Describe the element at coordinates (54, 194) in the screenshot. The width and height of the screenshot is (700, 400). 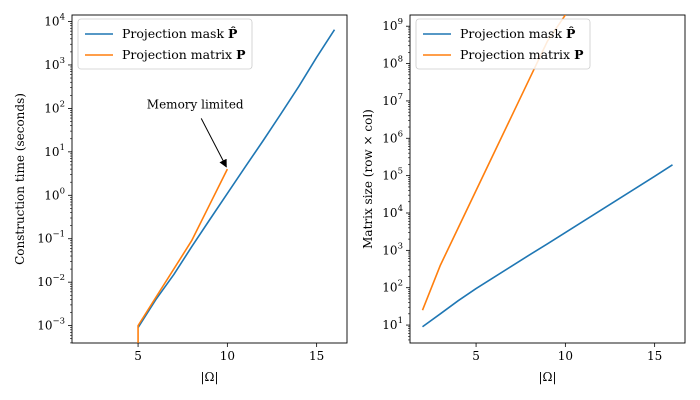
I see `y-tick-label: 10⁰` at that location.